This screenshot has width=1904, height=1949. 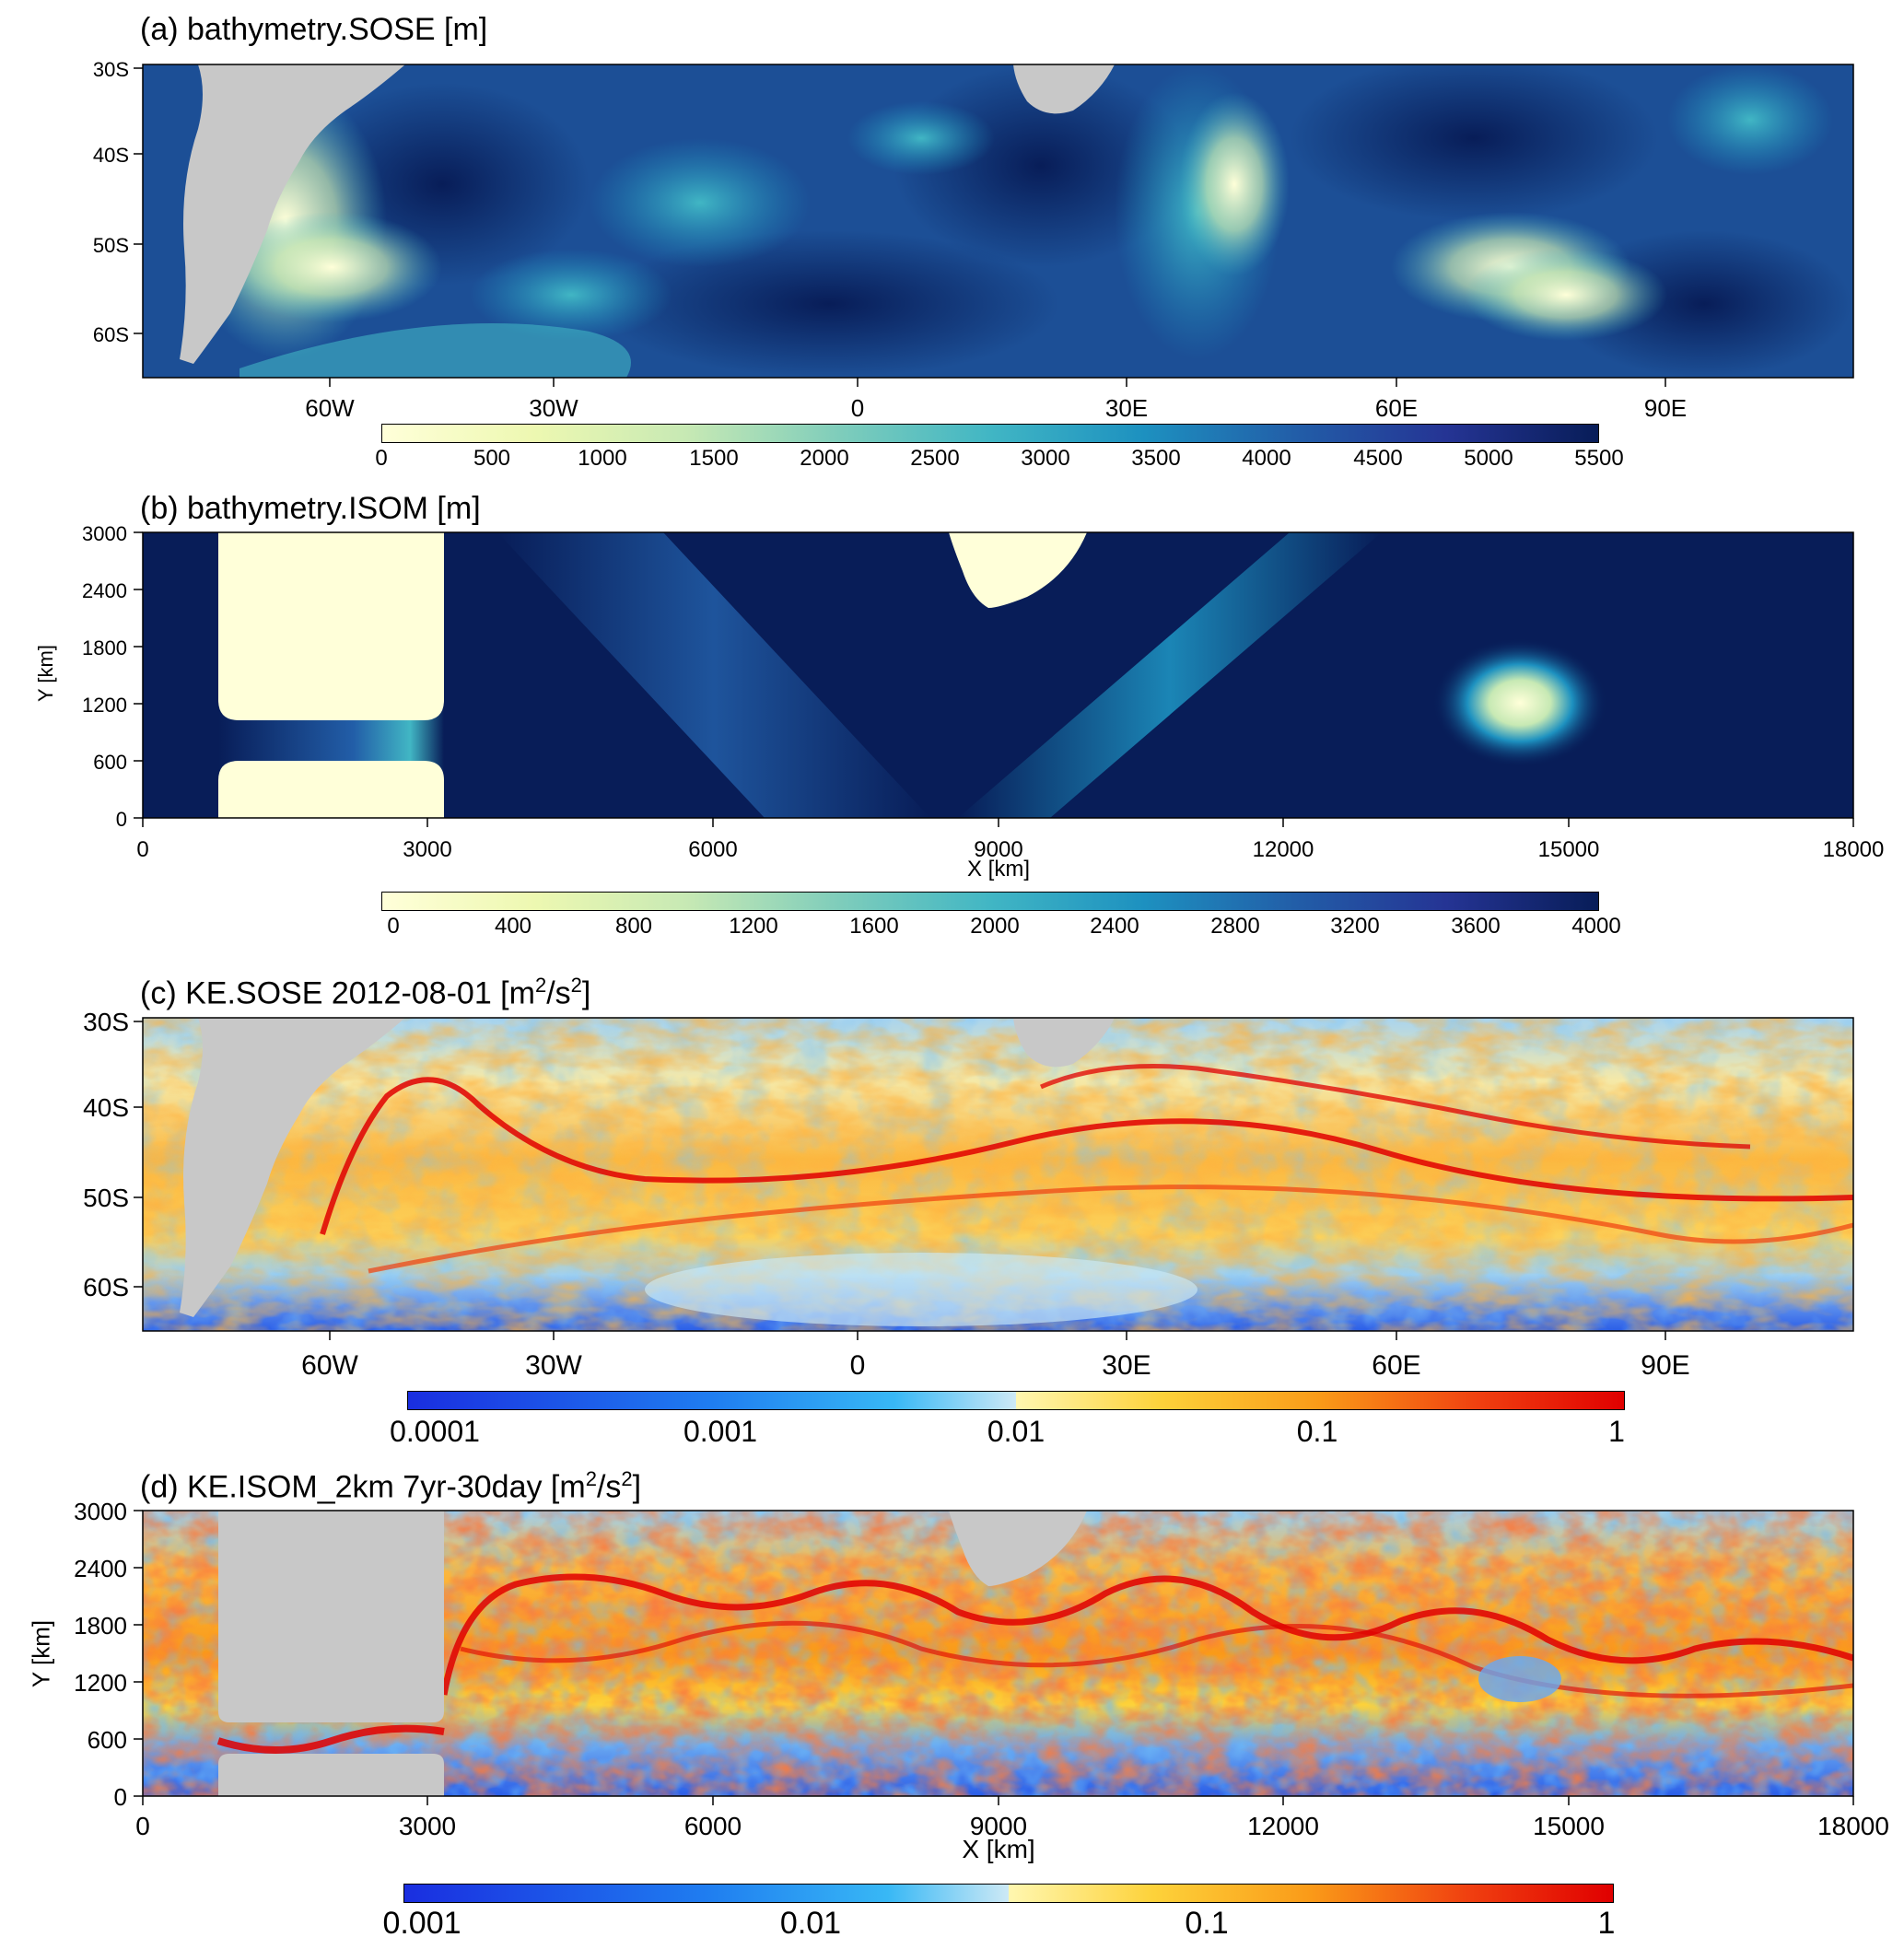 I want to click on panel-b-field, so click(x=998, y=675).